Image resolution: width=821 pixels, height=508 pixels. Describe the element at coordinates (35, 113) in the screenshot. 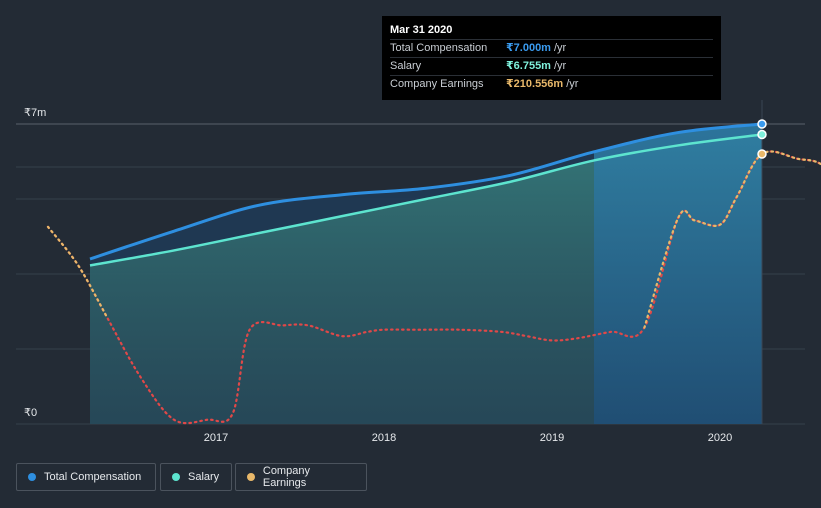

I see `y-tick-label: ₹7m` at that location.